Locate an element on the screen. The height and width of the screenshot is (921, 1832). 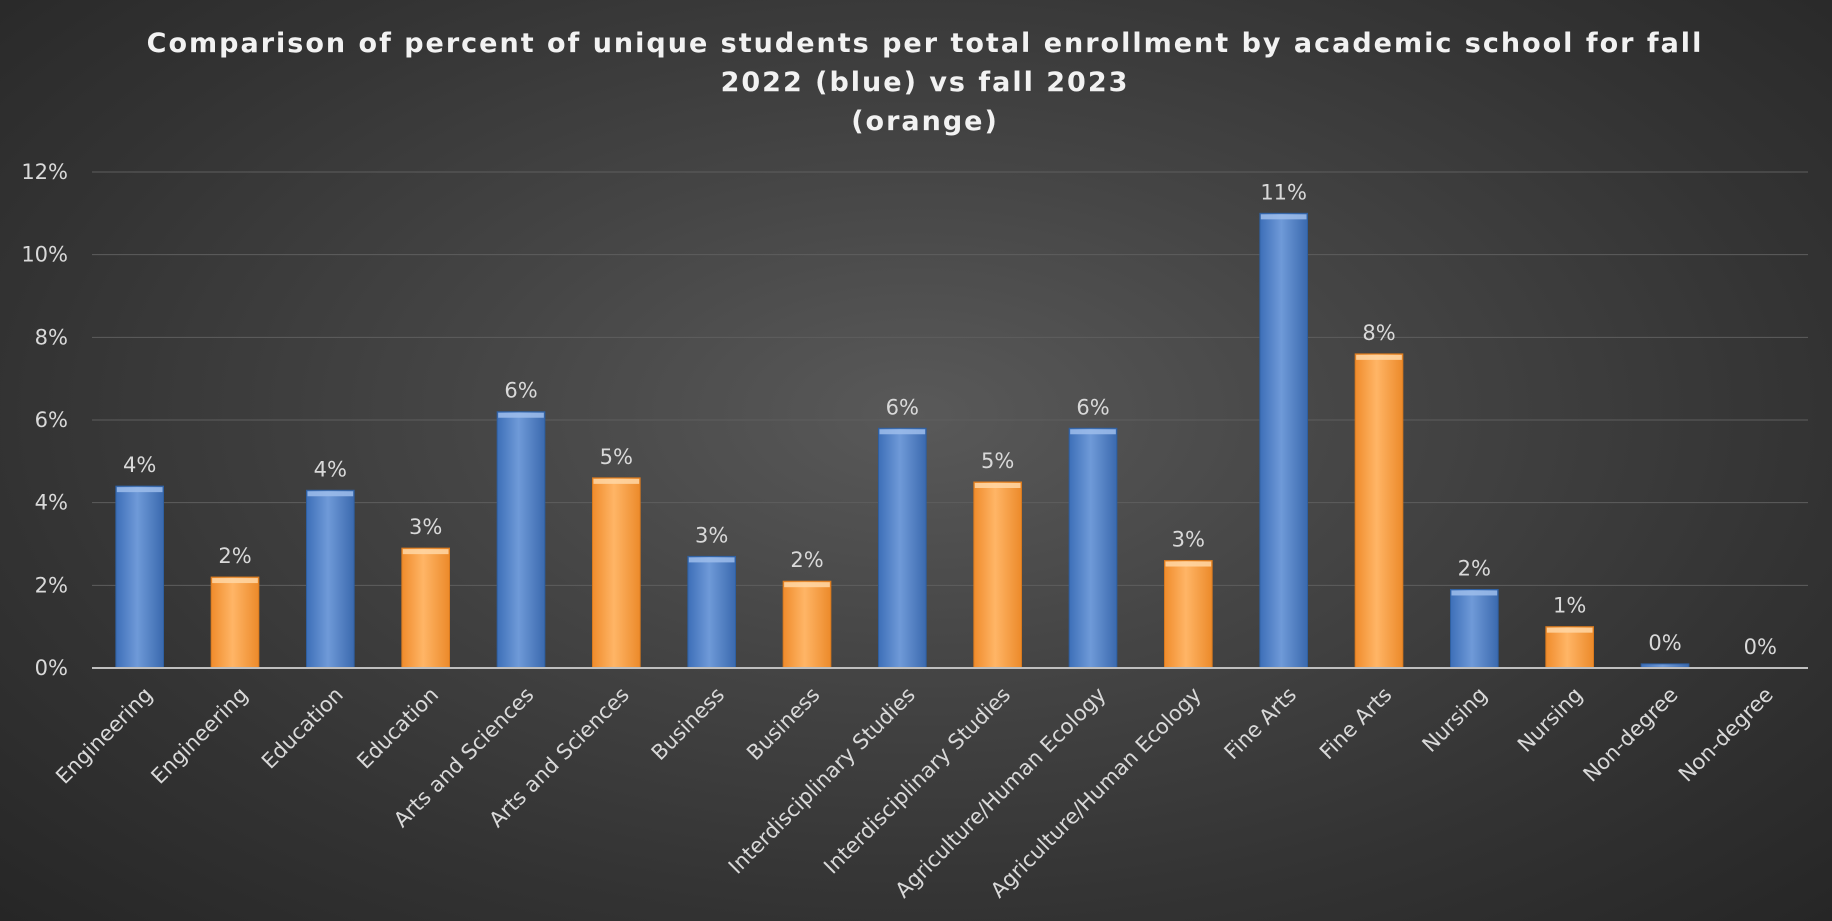
y-tick-label: 6% is located at coordinates (51, 420).